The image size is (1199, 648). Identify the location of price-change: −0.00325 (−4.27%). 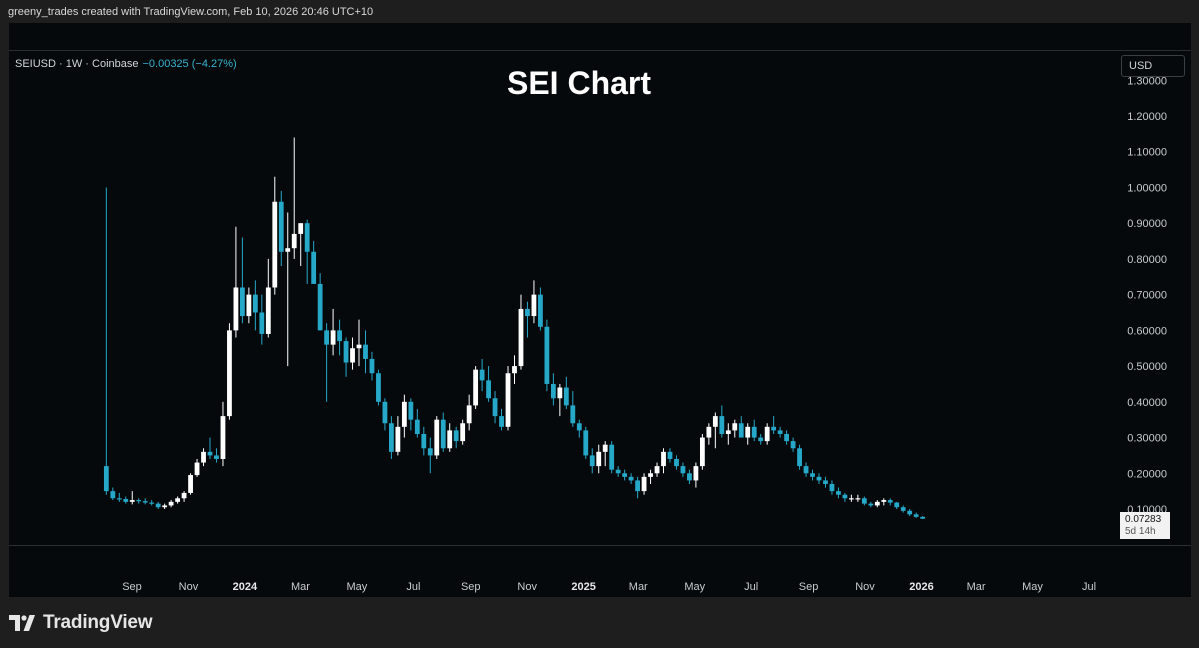
(189, 64).